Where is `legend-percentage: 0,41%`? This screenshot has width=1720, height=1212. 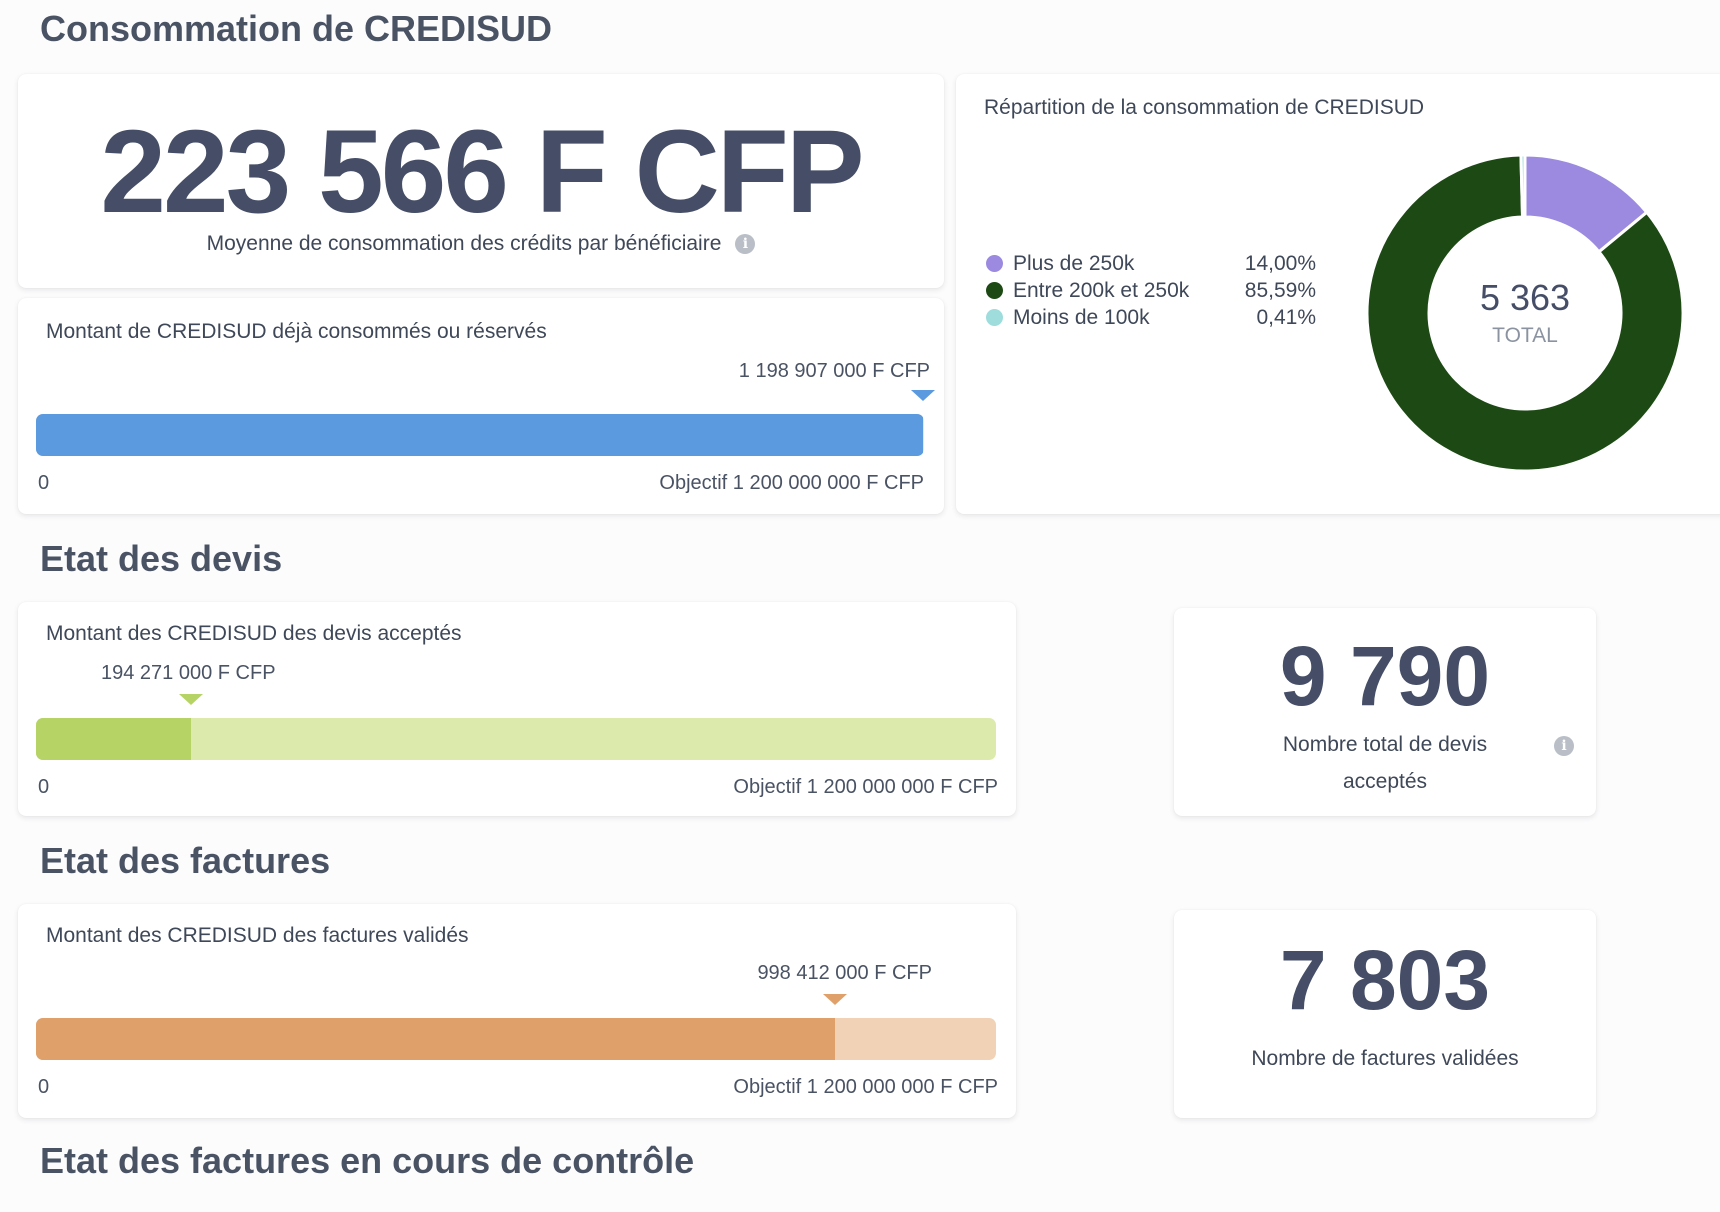
legend-percentage: 0,41% is located at coordinates (1286, 317).